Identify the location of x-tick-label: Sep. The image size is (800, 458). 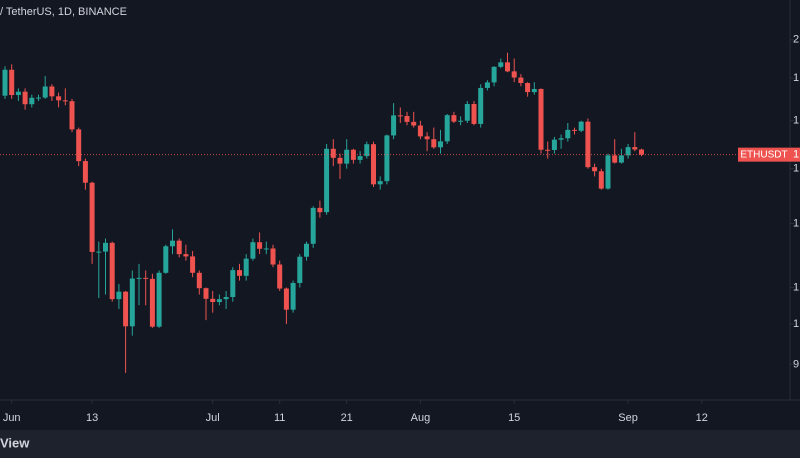
(628, 418).